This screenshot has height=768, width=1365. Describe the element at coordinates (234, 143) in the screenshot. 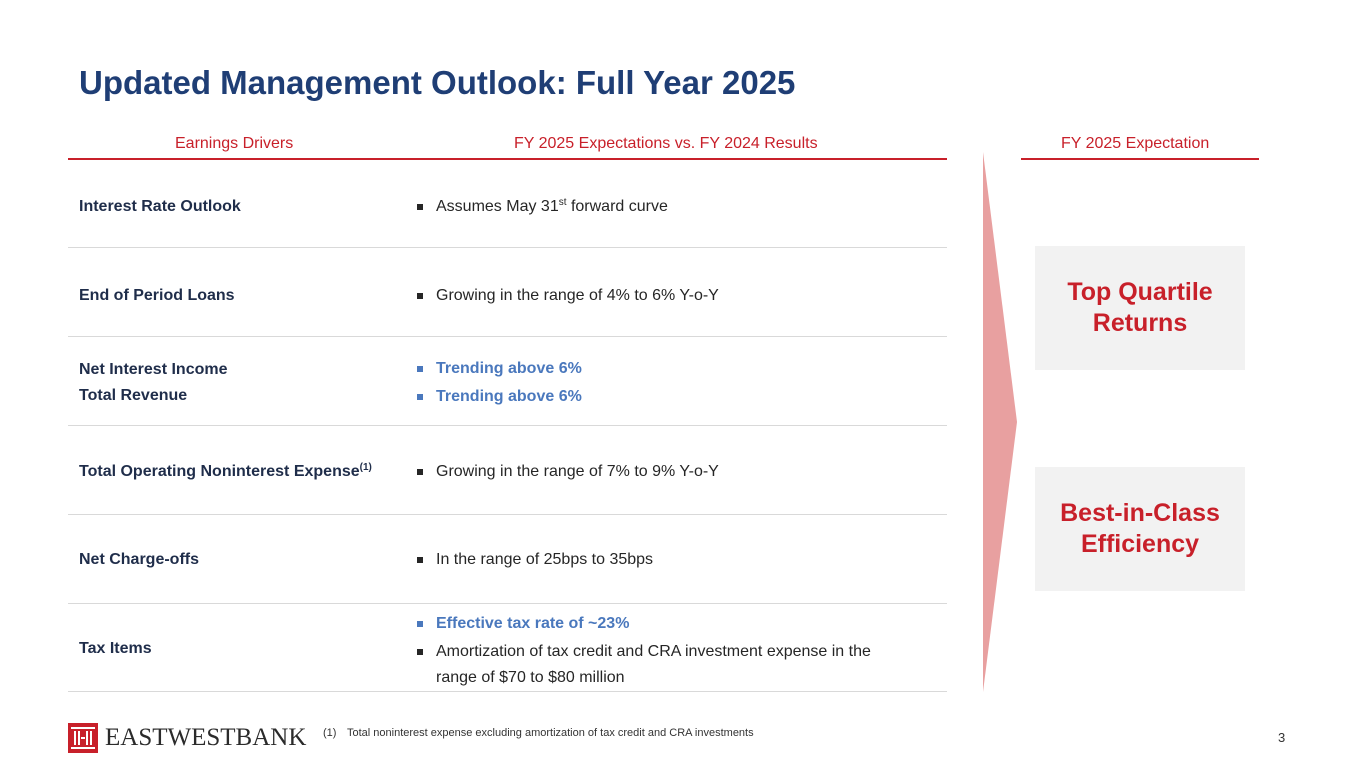

I see `column-header-earnings-drivers: Earnings Drivers` at that location.